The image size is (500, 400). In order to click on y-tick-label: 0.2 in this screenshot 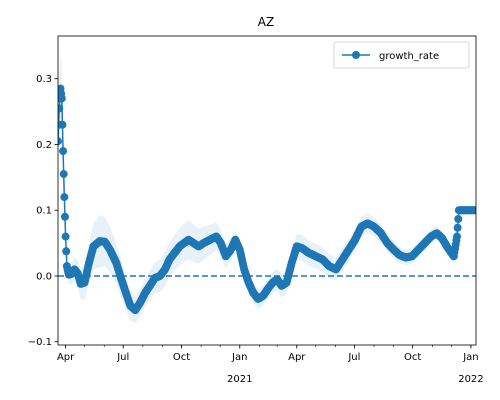, I will do `click(44, 145)`.